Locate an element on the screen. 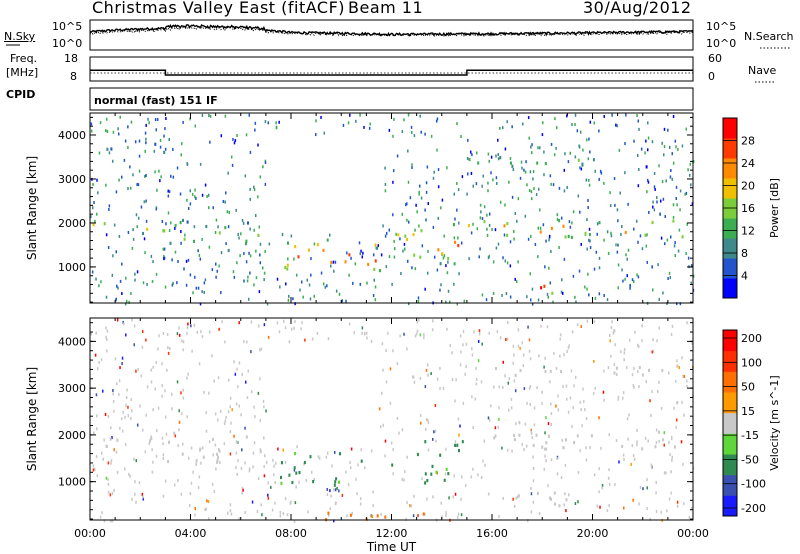 This screenshot has width=800, height=554. velocity-panel-ytick-label: 4000 is located at coordinates (72, 341).